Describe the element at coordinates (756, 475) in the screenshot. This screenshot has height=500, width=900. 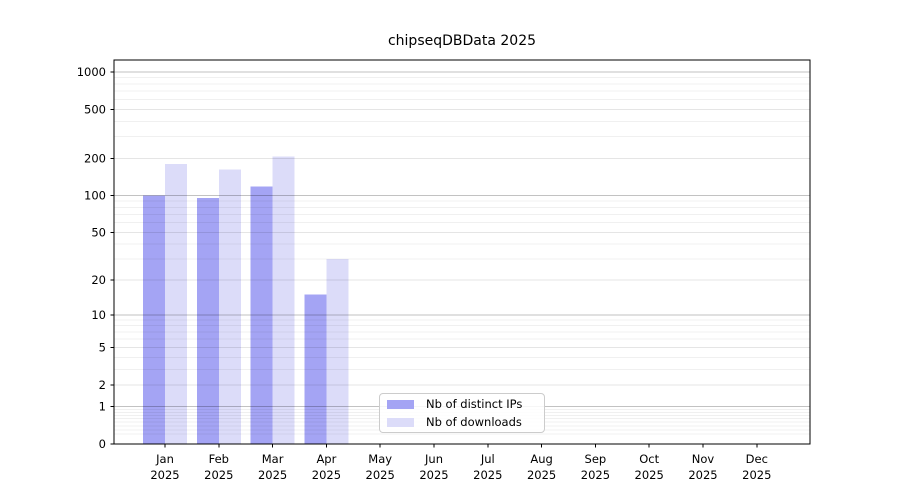
I see `x-tick-label-year-dec: 2025` at that location.